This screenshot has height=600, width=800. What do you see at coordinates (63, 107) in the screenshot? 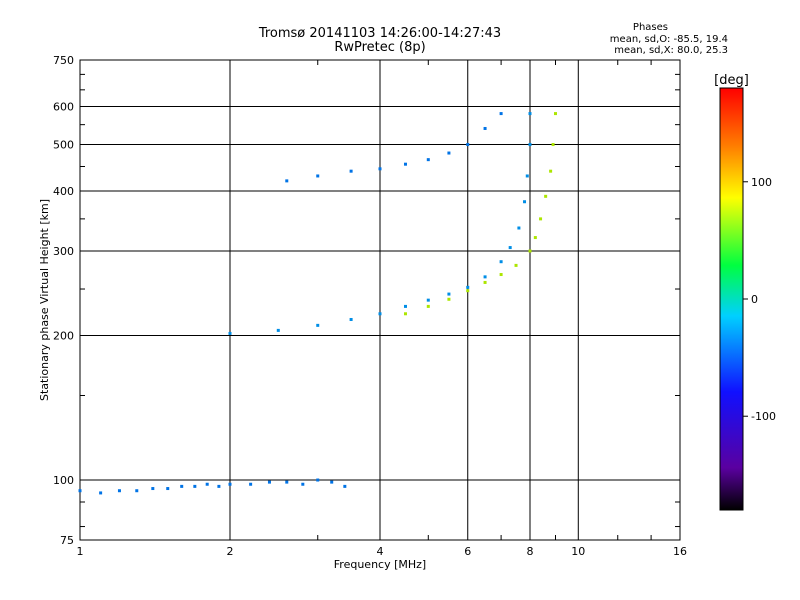
I see `y-tick-label: 600` at bounding box center [63, 107].